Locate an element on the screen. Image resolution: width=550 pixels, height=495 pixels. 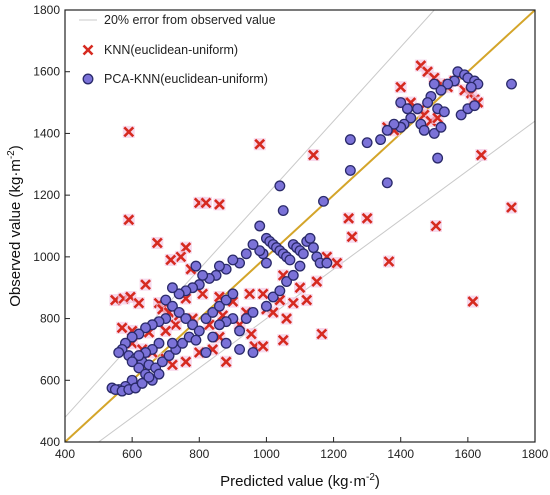
y-tick-label: 1800 is located at coordinates (46, 10).